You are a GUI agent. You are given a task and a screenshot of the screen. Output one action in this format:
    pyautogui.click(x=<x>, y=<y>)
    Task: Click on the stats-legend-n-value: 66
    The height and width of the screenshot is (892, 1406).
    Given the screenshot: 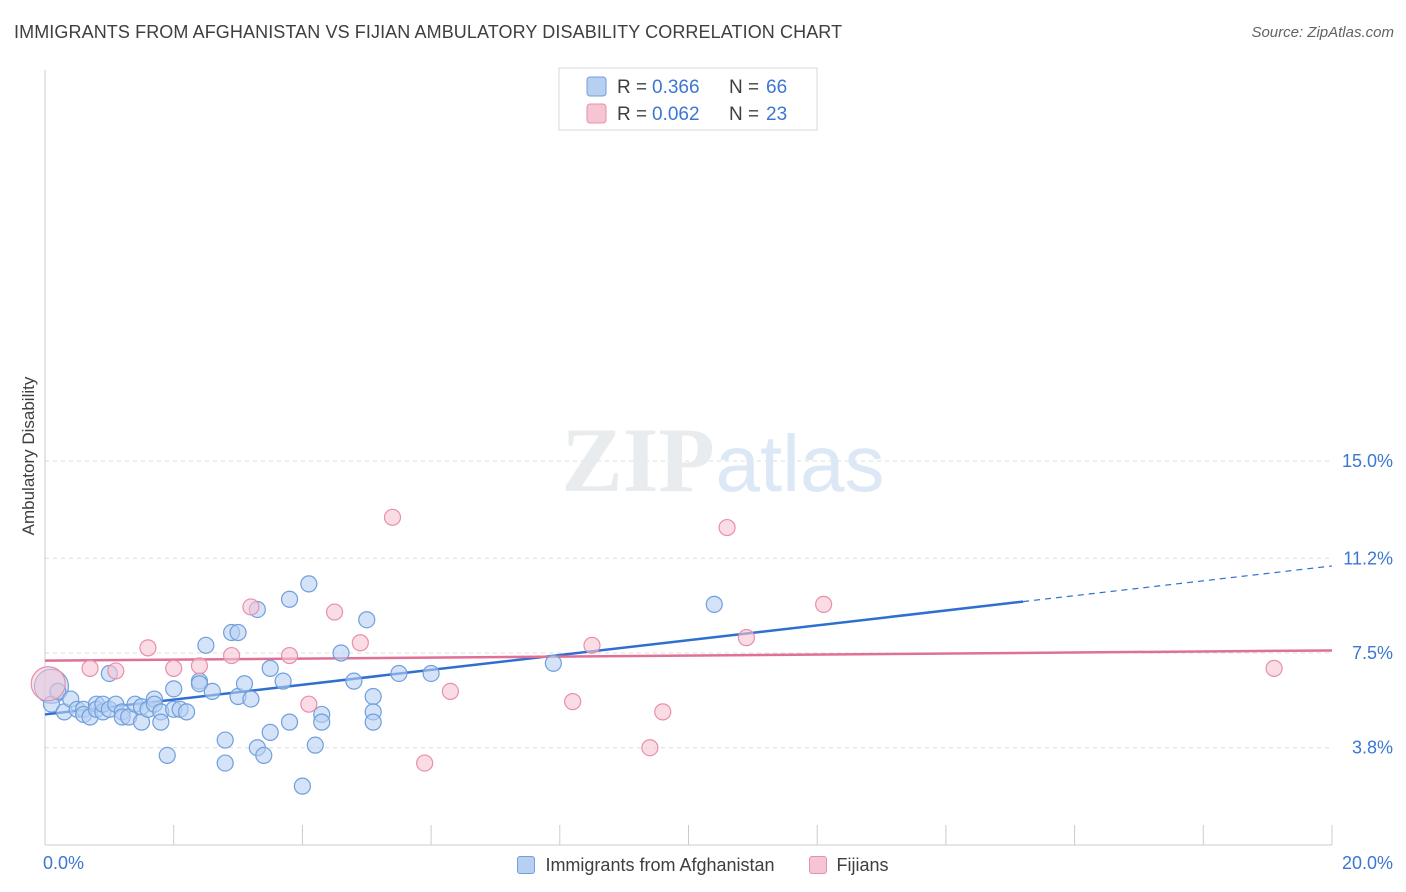 What is the action you would take?
    pyautogui.click(x=776, y=87)
    